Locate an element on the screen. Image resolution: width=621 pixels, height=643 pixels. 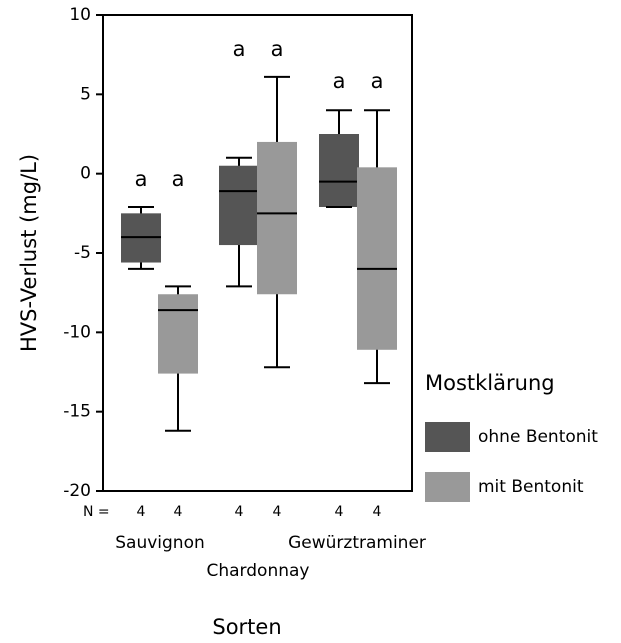
y-tick-label: -15 is located at coordinates (77, 412).